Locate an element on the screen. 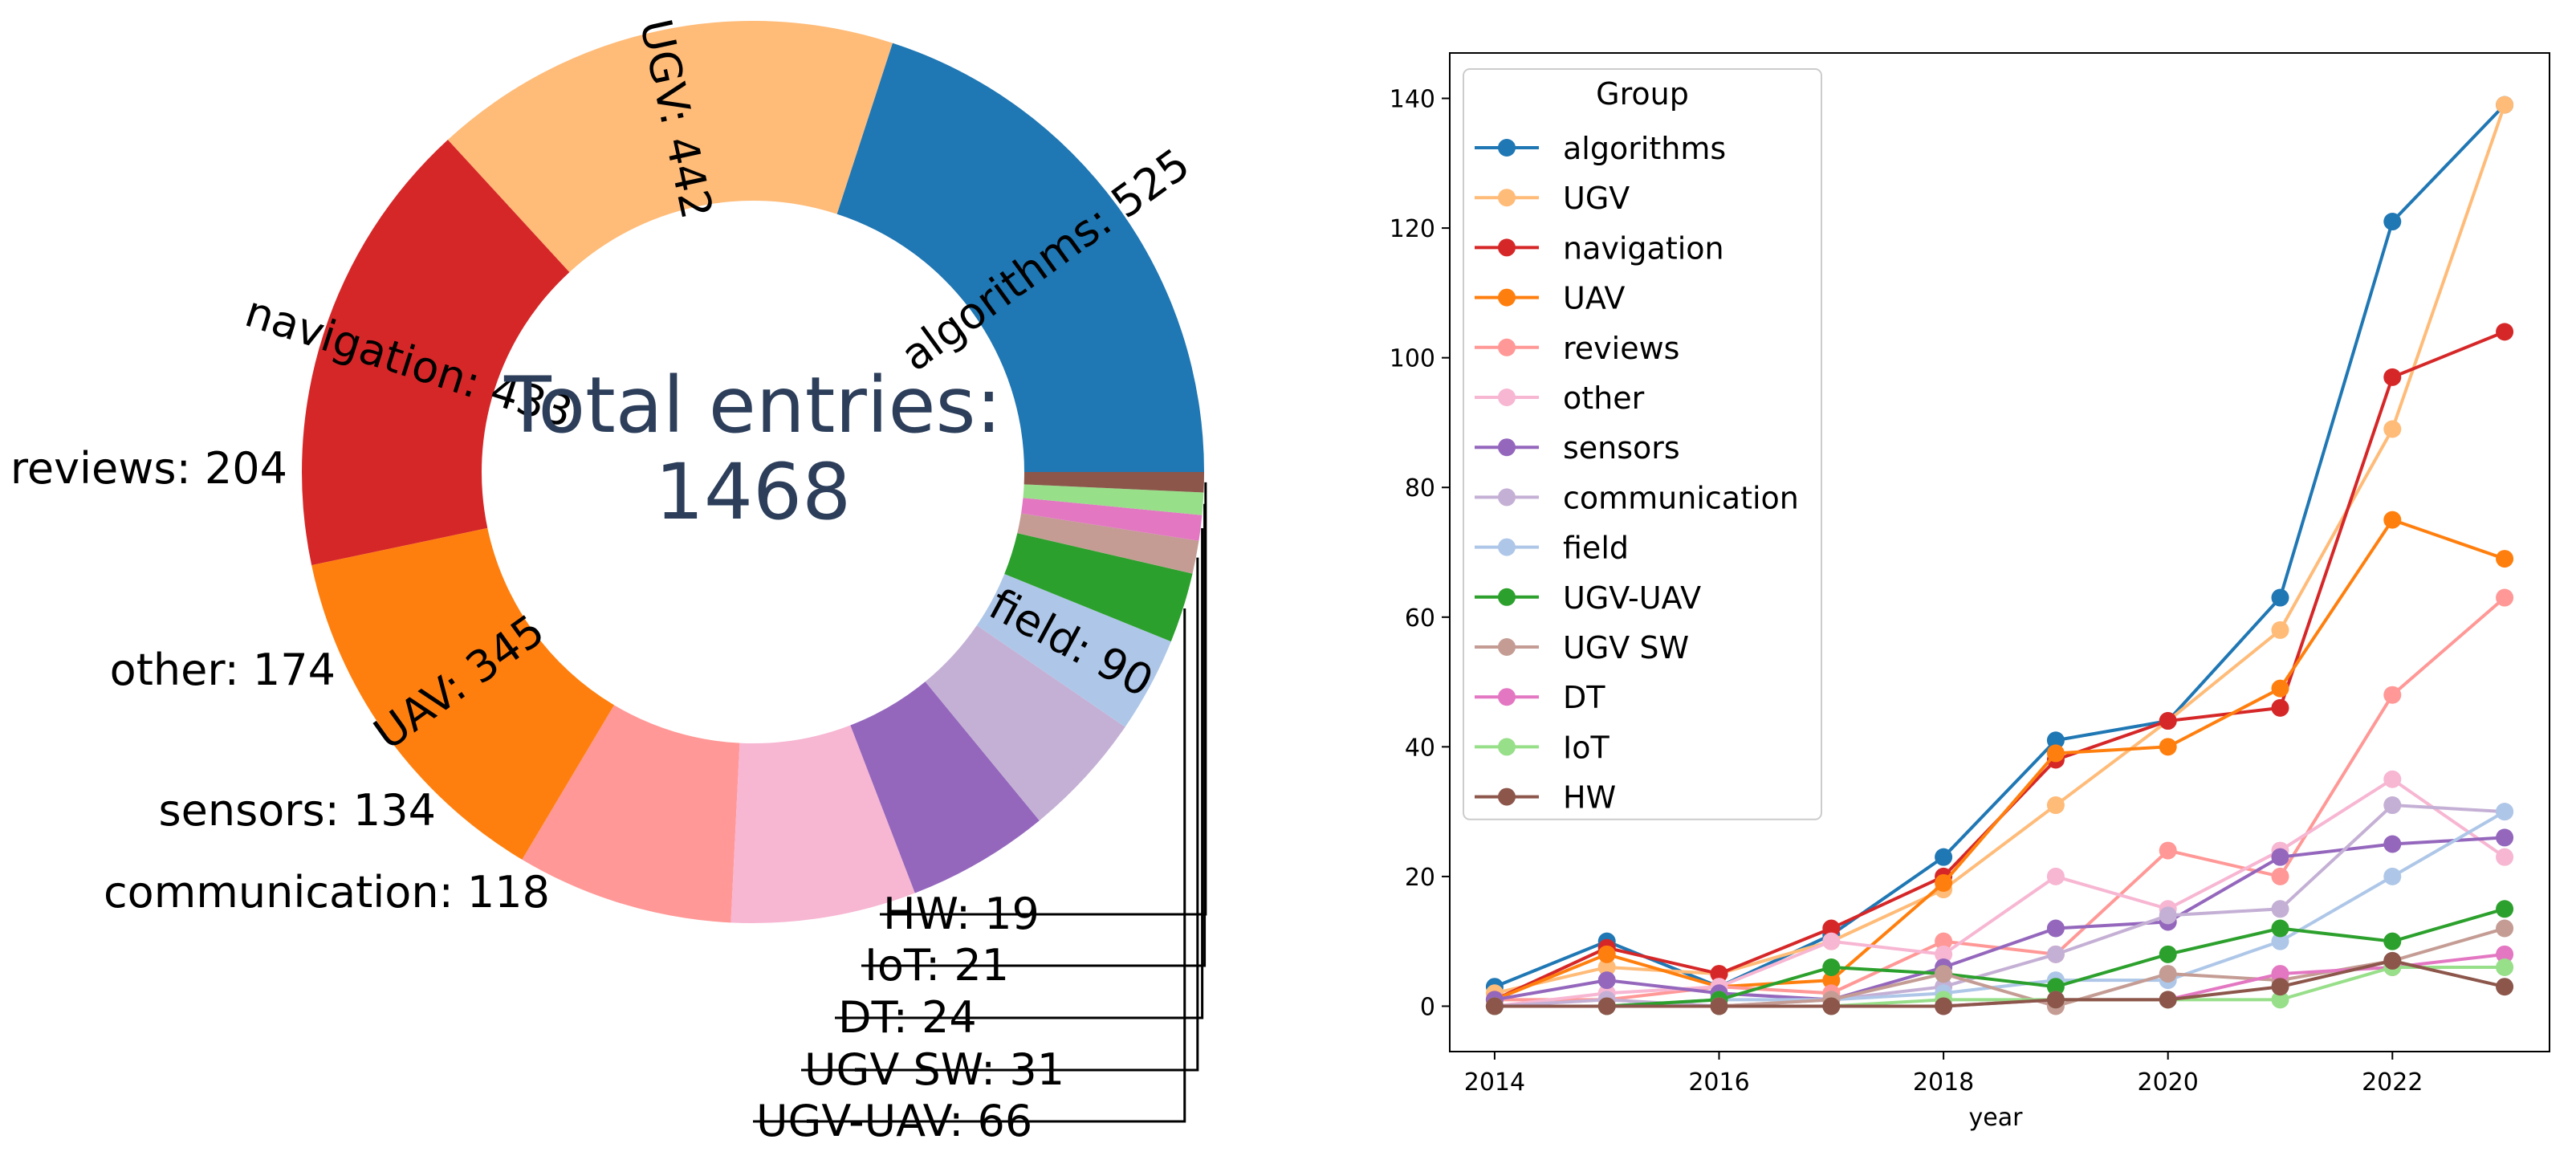 This screenshot has height=1176, width=2576. point-communication-2021 is located at coordinates (2280, 909).